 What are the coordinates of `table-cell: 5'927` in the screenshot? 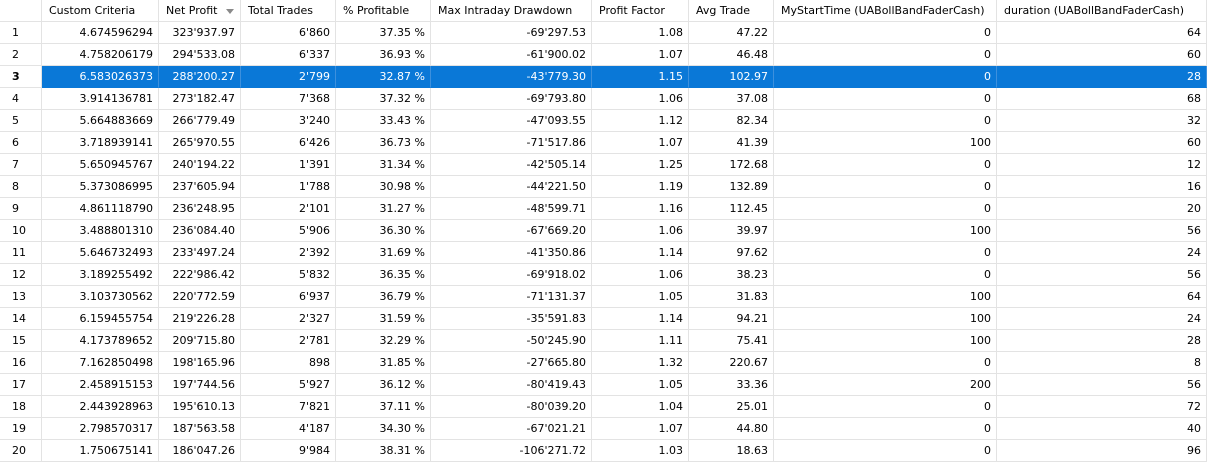 It's located at (288, 385).